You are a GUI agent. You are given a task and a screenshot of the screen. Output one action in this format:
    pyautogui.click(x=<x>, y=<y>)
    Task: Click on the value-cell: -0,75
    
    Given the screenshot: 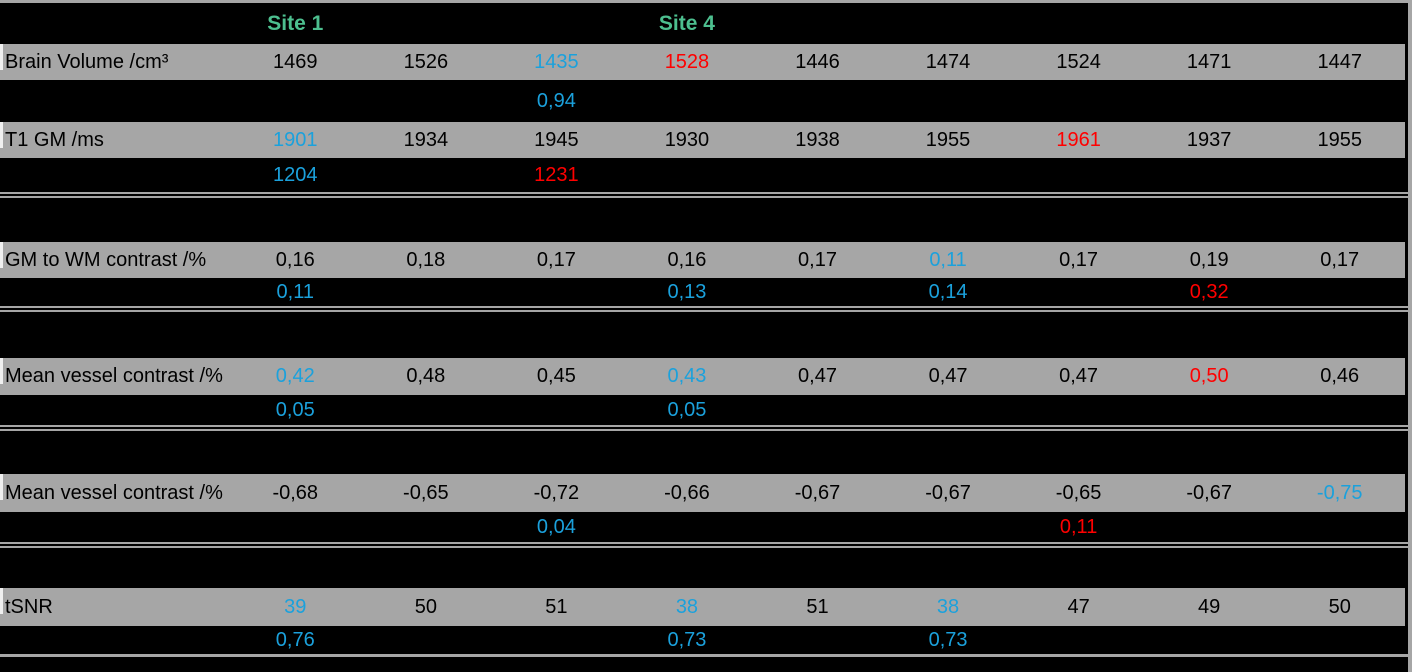 What is the action you would take?
    pyautogui.click(x=1339, y=492)
    